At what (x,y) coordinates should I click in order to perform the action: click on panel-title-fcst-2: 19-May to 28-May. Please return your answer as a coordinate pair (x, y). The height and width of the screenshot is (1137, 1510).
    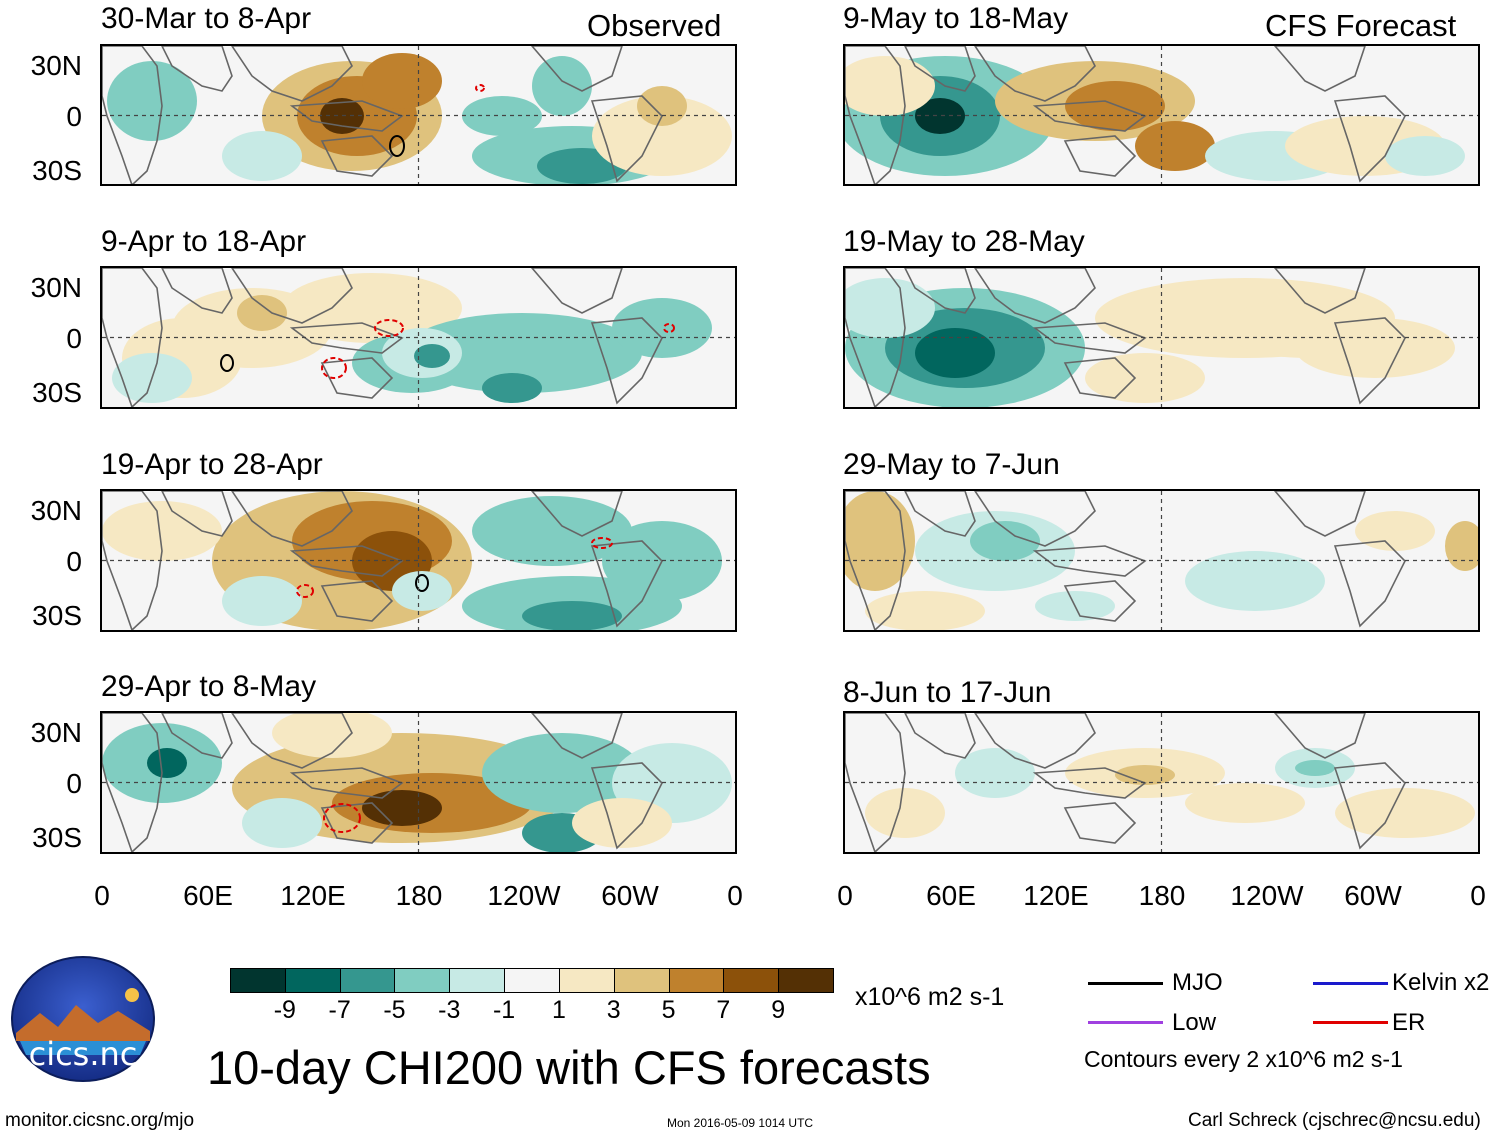
    Looking at the image, I should click on (964, 241).